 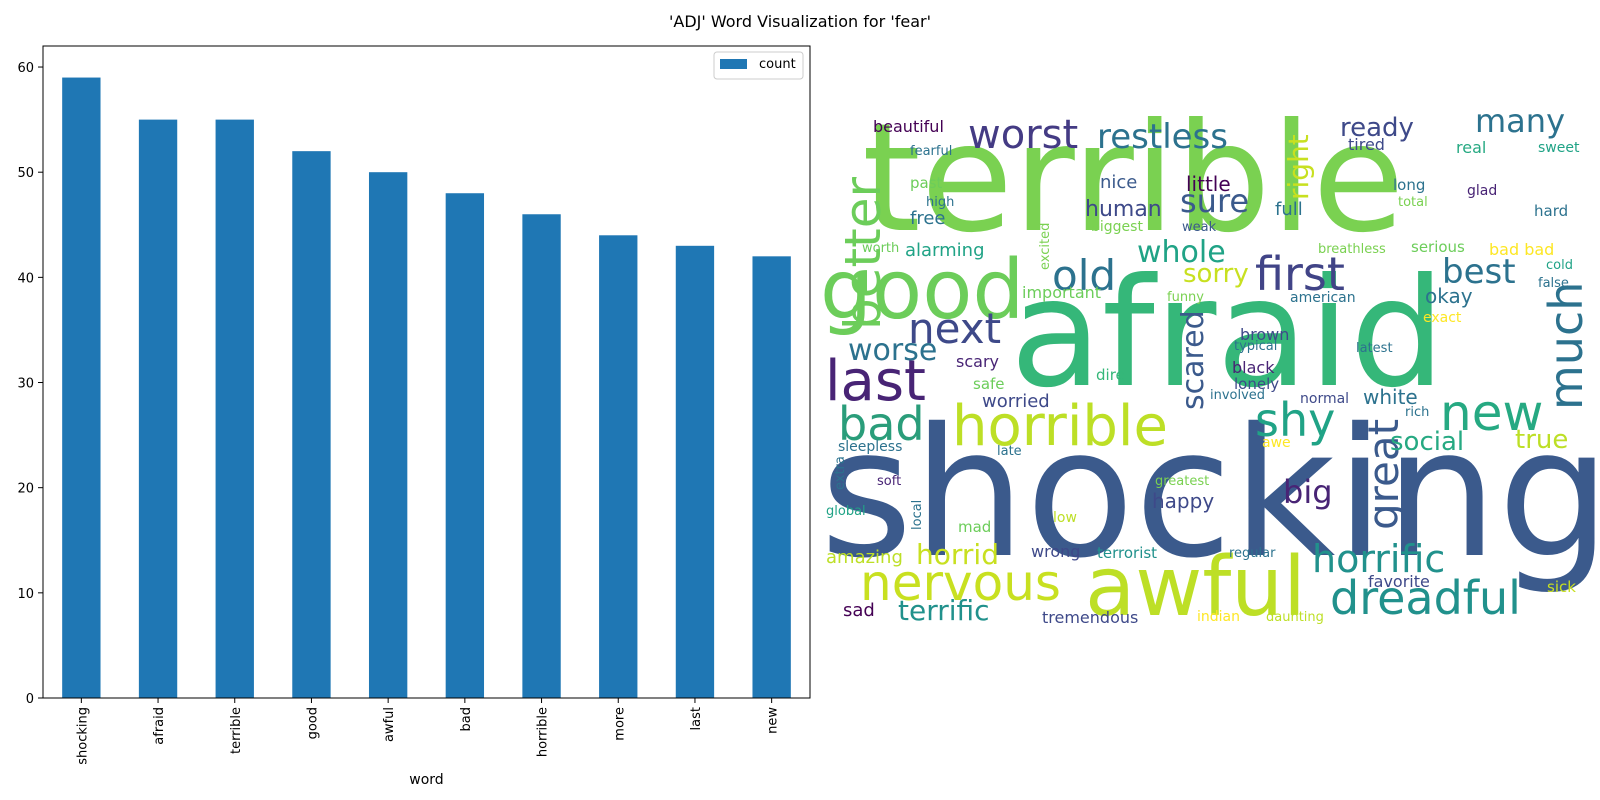 I want to click on cloud-word-important: important, so click(x=1061, y=292).